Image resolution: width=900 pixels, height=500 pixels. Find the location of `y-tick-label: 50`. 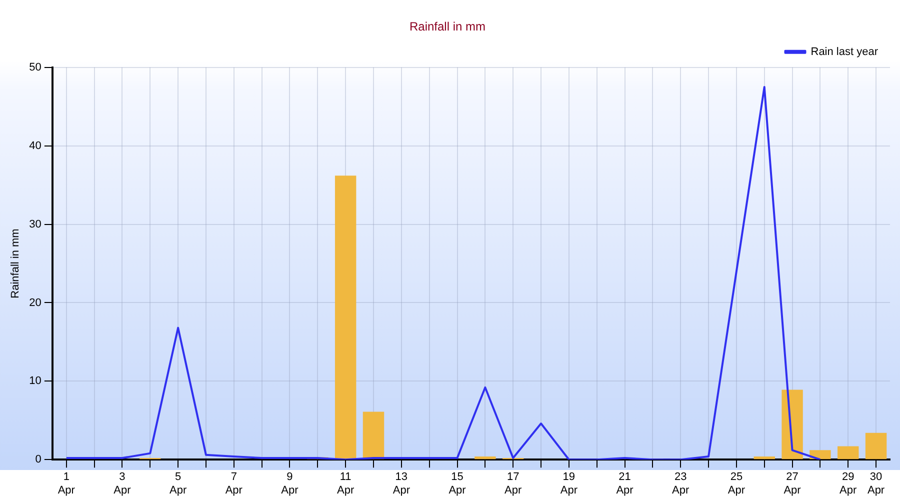

y-tick-label: 50 is located at coordinates (35, 67).